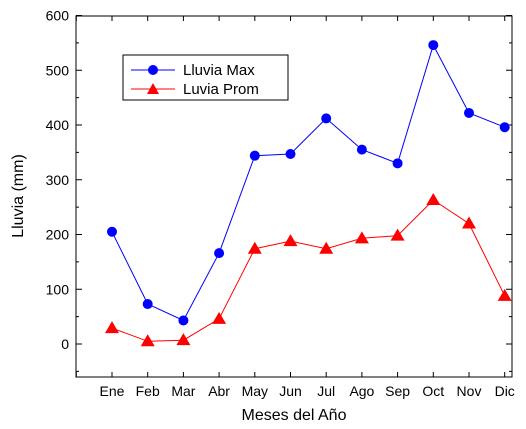 The width and height of the screenshot is (526, 429). Describe the element at coordinates (290, 391) in the screenshot. I see `x-tick-label: Jun` at that location.